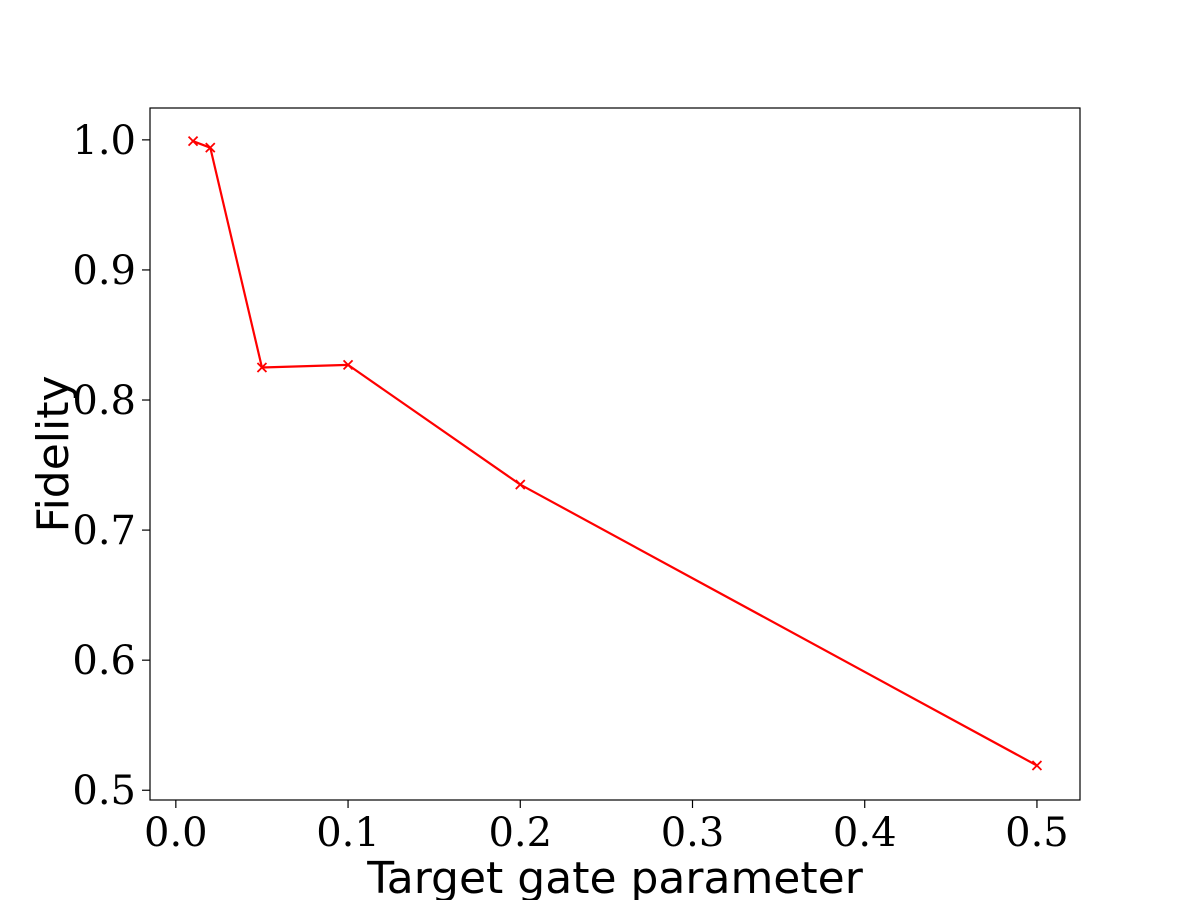  I want to click on x-tick-label: 0.3, so click(693, 833).